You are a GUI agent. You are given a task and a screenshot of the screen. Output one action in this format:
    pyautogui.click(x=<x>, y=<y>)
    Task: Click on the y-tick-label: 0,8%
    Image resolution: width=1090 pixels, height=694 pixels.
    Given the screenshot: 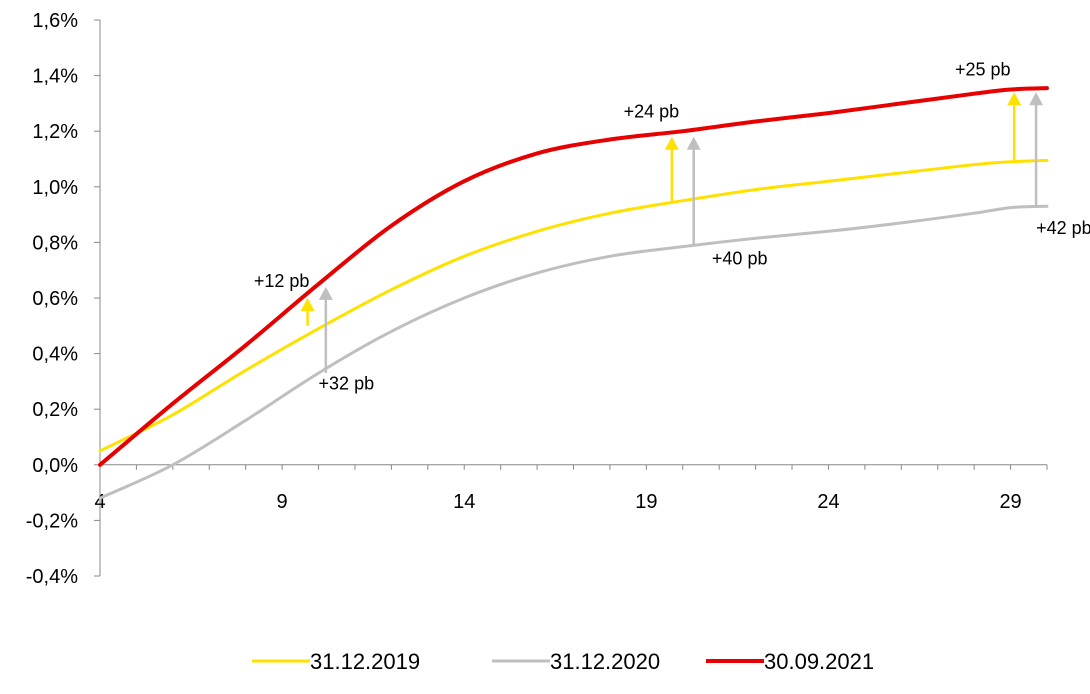 What is the action you would take?
    pyautogui.click(x=55, y=243)
    